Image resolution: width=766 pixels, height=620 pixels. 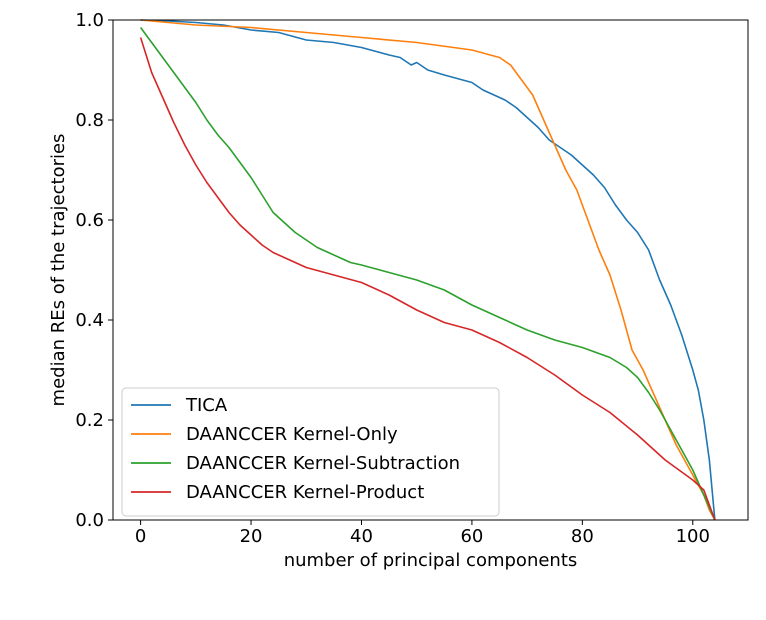 I want to click on x-tick-label: 100, so click(x=693, y=536).